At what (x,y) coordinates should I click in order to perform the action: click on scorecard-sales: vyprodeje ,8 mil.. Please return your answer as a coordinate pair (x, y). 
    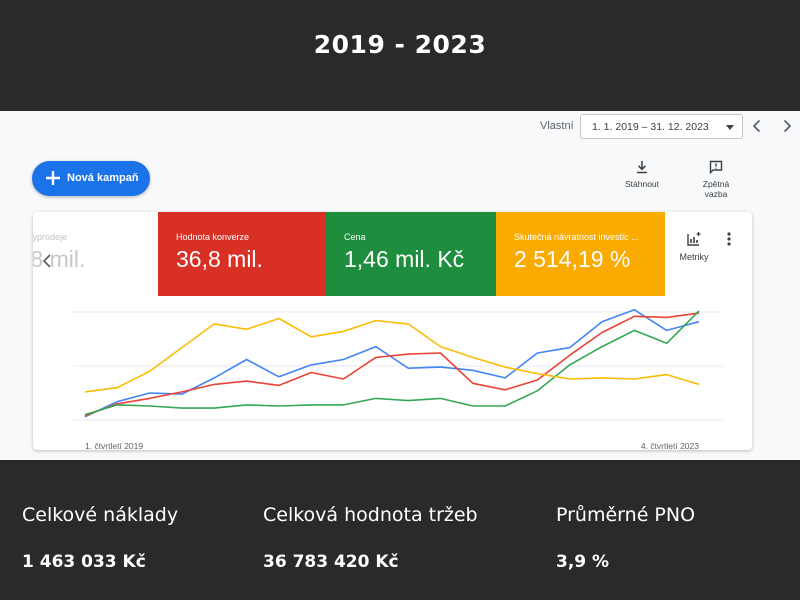
    Looking at the image, I should click on (95, 254).